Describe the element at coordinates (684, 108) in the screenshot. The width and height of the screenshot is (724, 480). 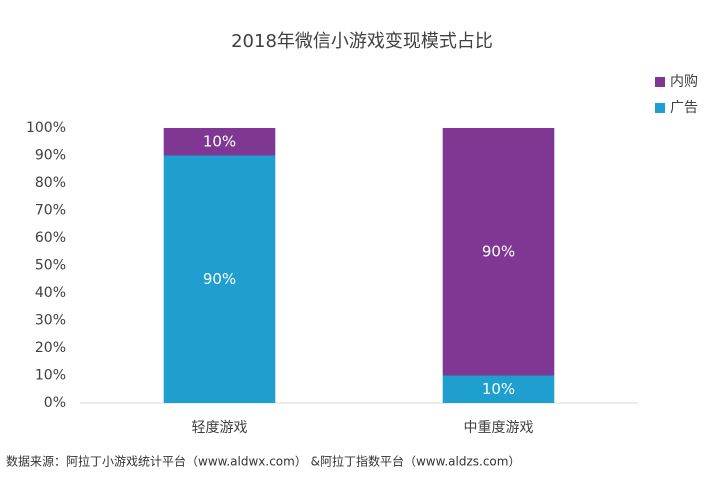
I see `legend-label: 广告` at that location.